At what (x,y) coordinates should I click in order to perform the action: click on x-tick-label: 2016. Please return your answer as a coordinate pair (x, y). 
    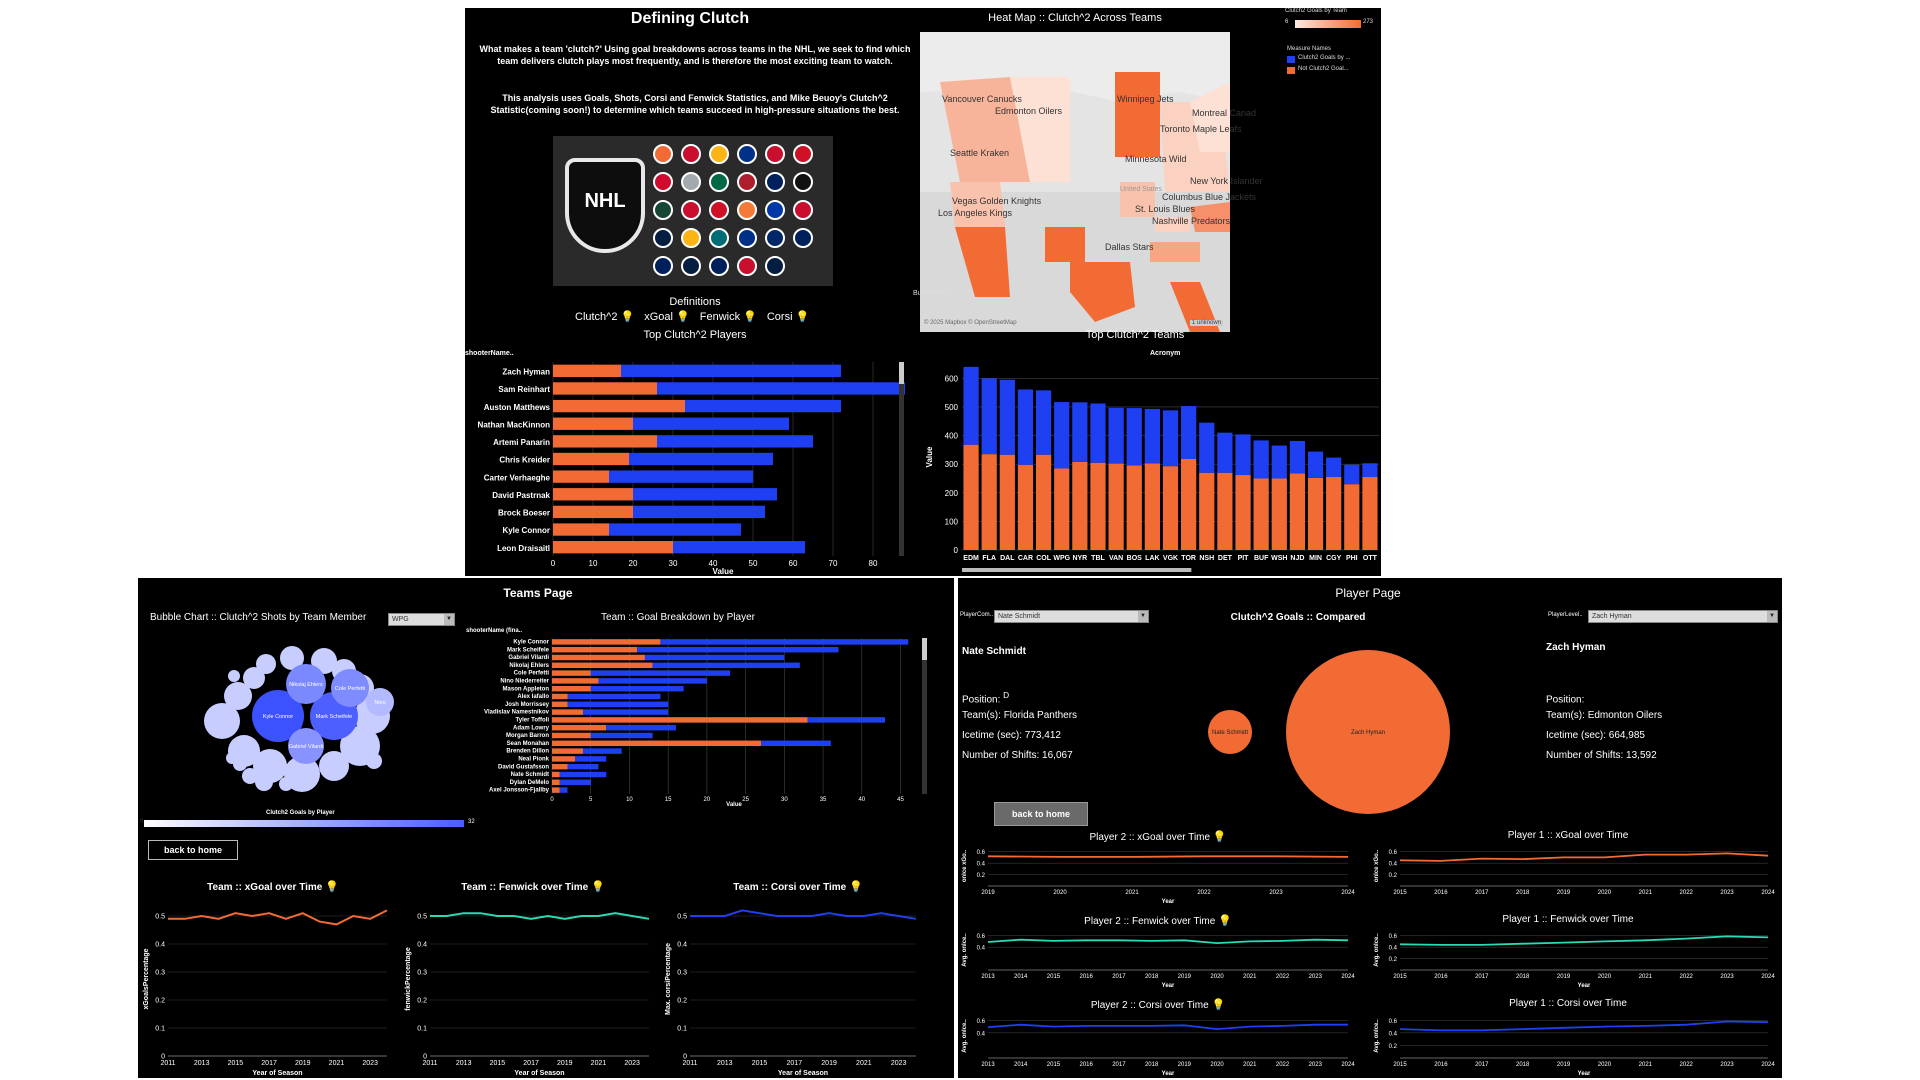
    Looking at the image, I should click on (1087, 977).